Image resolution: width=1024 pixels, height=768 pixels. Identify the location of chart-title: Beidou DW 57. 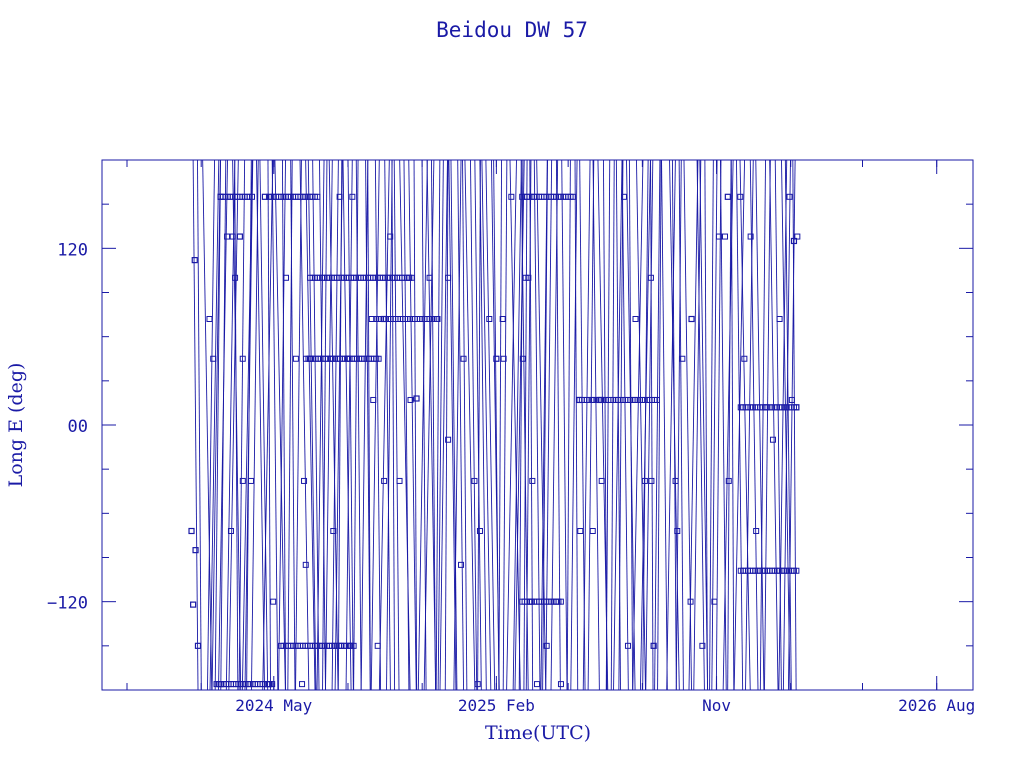
(512, 30).